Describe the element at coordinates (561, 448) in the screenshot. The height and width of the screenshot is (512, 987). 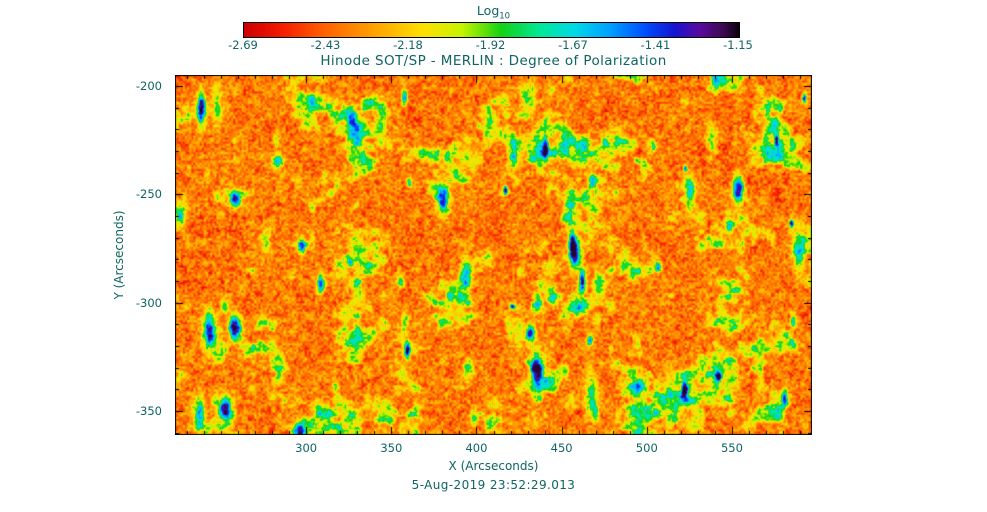
I see `x-tick-label: 450` at that location.